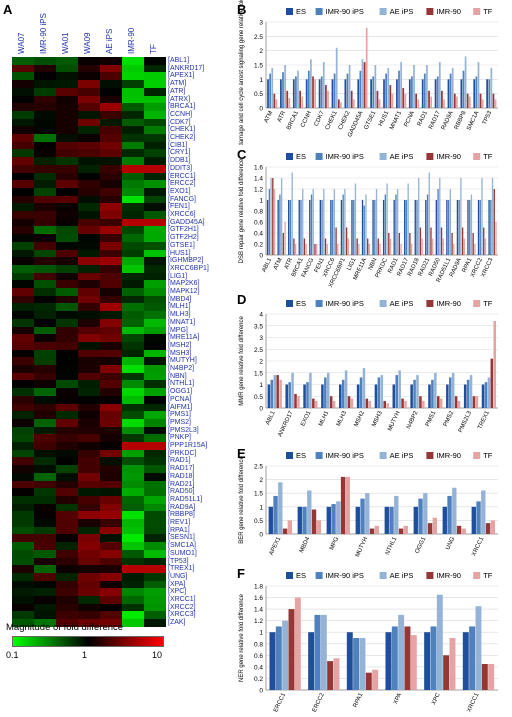 The width and height of the screenshot is (512, 717). Describe the element at coordinates (473, 120) in the screenshot. I see `x-tick-label: SMC1A` at that location.